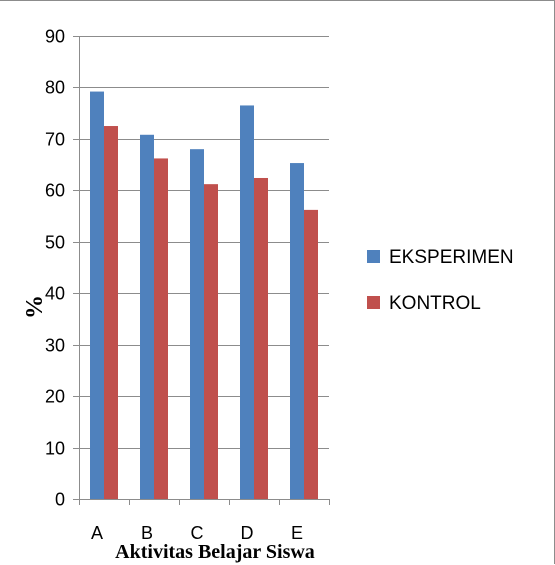 Image resolution: width=555 pixels, height=565 pixels. What do you see at coordinates (55, 268) in the screenshot?
I see `y-tick-labels: 0 10 20 30 40 50 60 70 80 90` at bounding box center [55, 268].